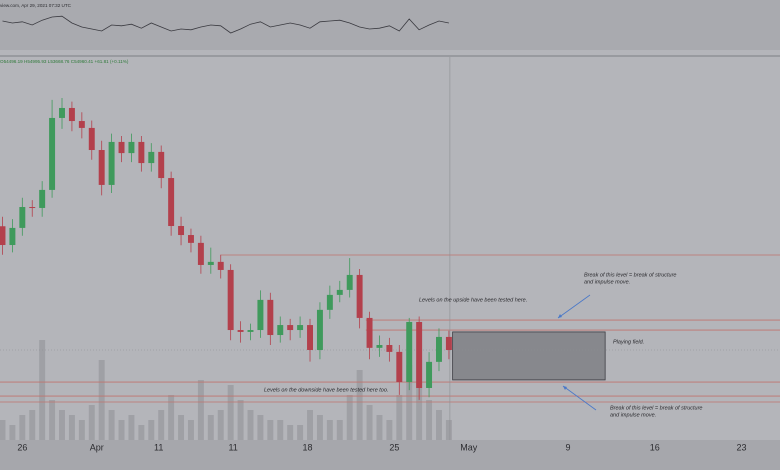 Image resolution: width=780 pixels, height=470 pixels. I want to click on x-tick-label: 18, so click(308, 447).